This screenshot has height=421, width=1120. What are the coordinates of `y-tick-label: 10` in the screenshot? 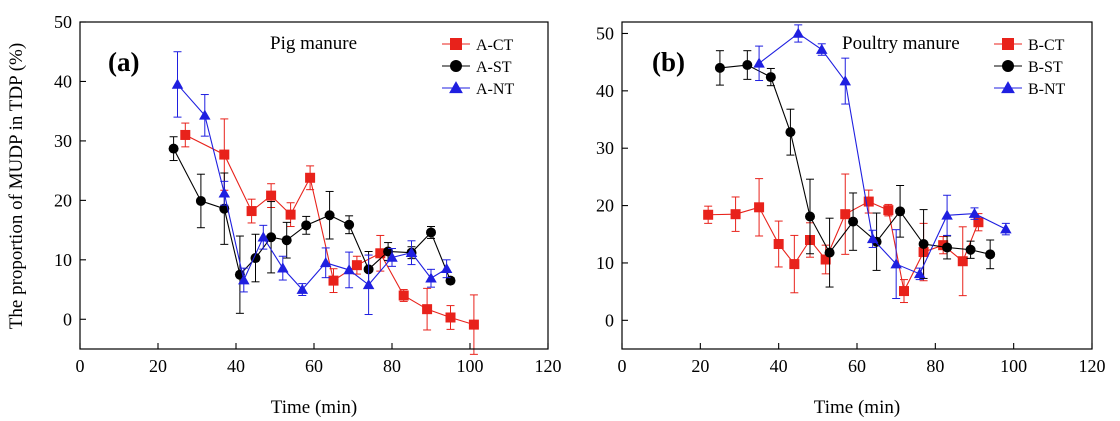 It's located at (63, 260).